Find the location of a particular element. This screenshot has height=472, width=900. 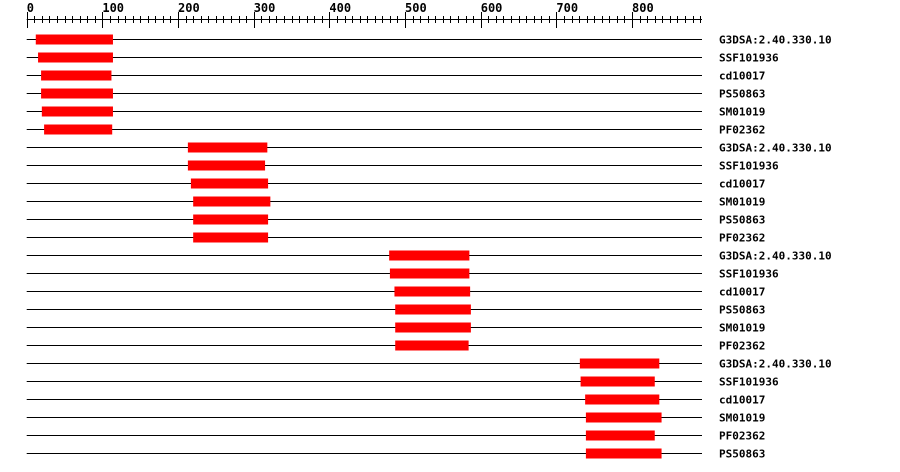

tick-label: 700 is located at coordinates (567, 8).